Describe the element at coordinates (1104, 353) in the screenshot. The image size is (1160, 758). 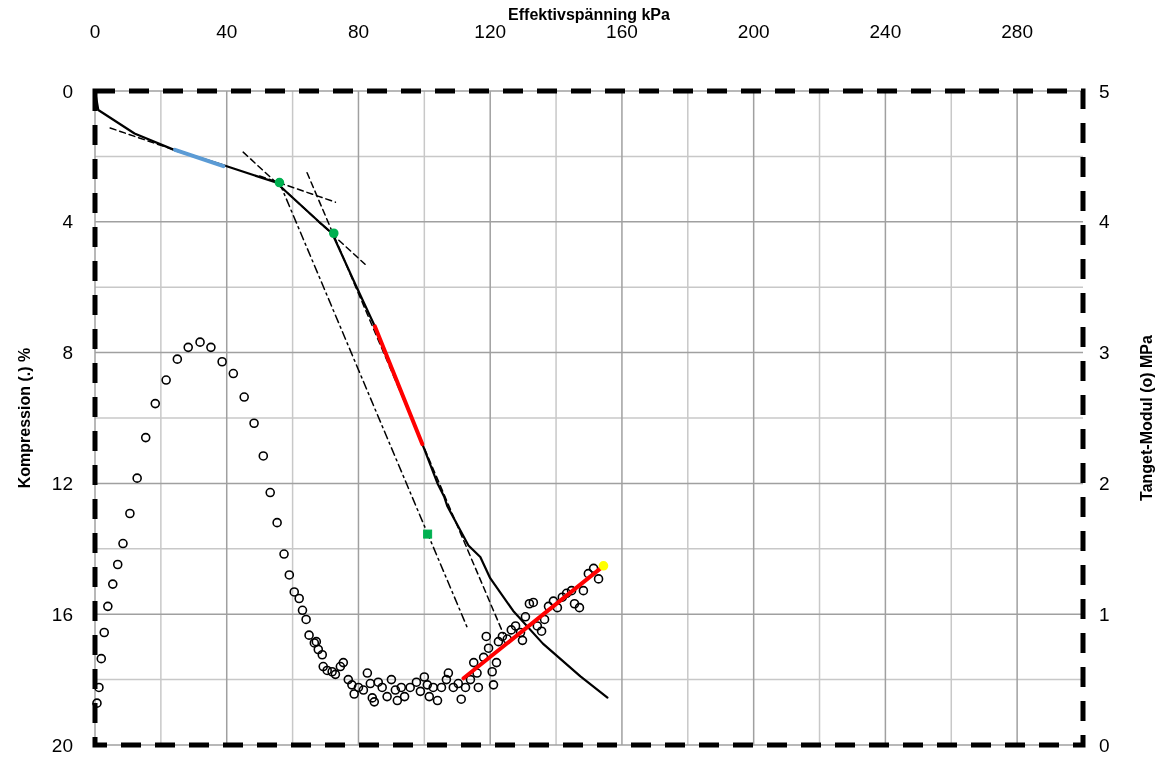
I see `y2-tick-label: 3` at that location.